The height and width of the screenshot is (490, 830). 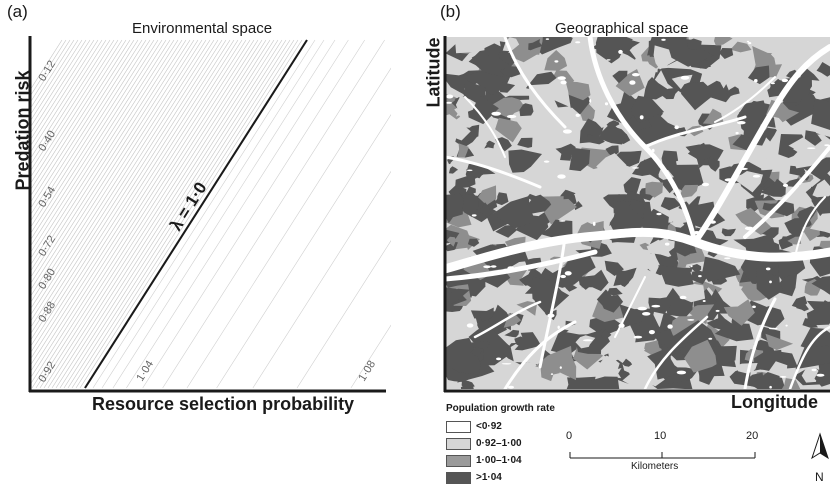 I want to click on legend-swatch-white, so click(x=458, y=426).